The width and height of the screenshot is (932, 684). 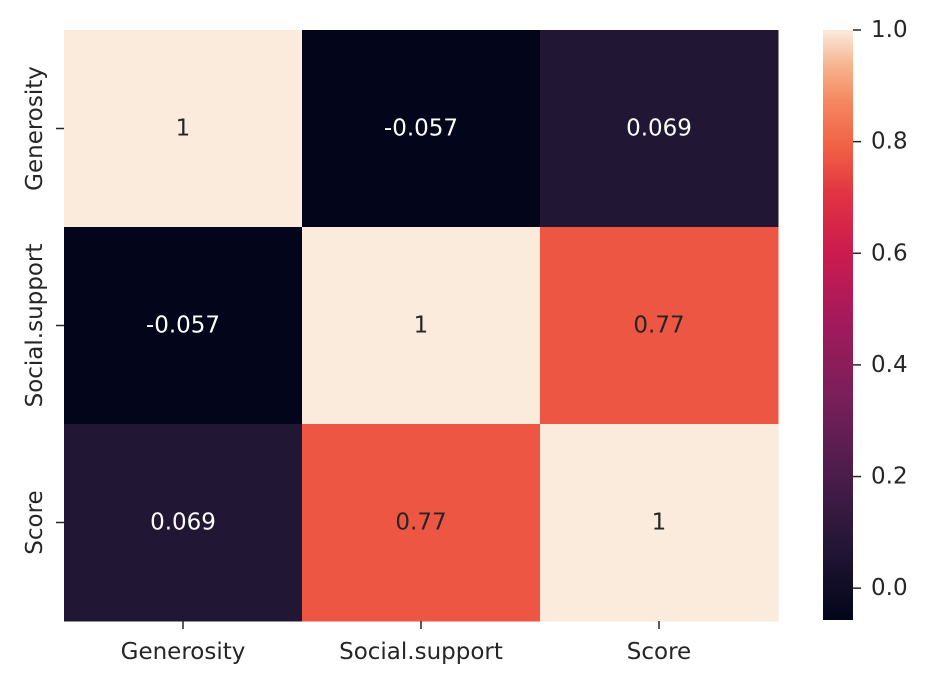 What do you see at coordinates (889, 142) in the screenshot?
I see `colorbar-tick-label: 0.8` at bounding box center [889, 142].